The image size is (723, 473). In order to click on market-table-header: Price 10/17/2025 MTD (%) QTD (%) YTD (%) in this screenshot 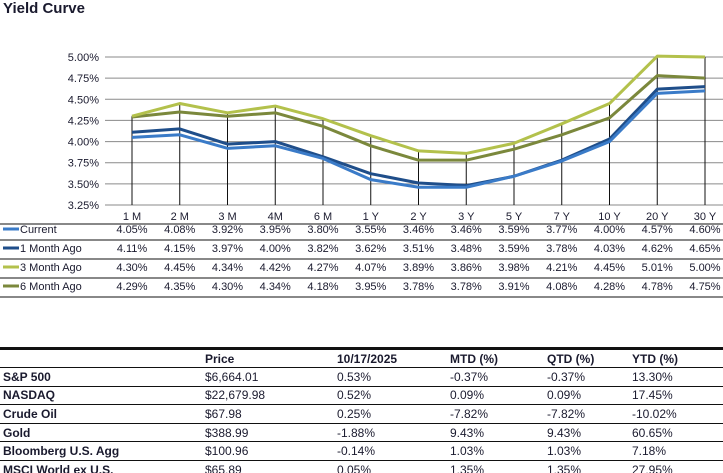, I will do `click(361, 358)`.